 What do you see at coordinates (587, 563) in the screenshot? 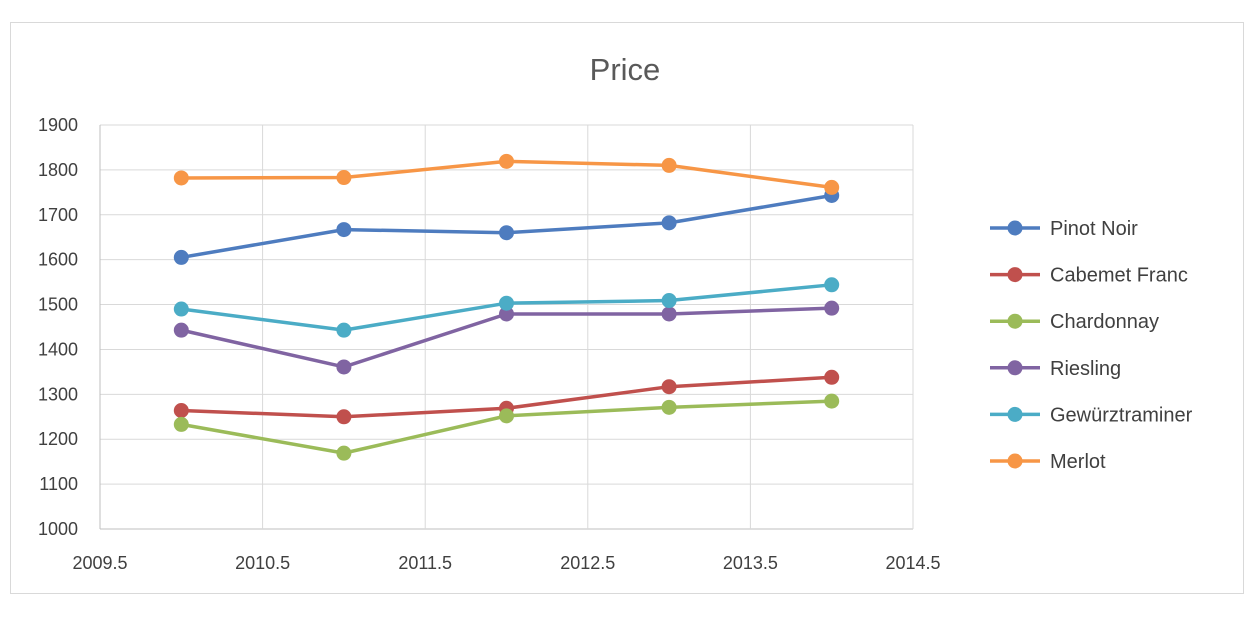
I see `x-tick-label: 2012.5` at bounding box center [587, 563].